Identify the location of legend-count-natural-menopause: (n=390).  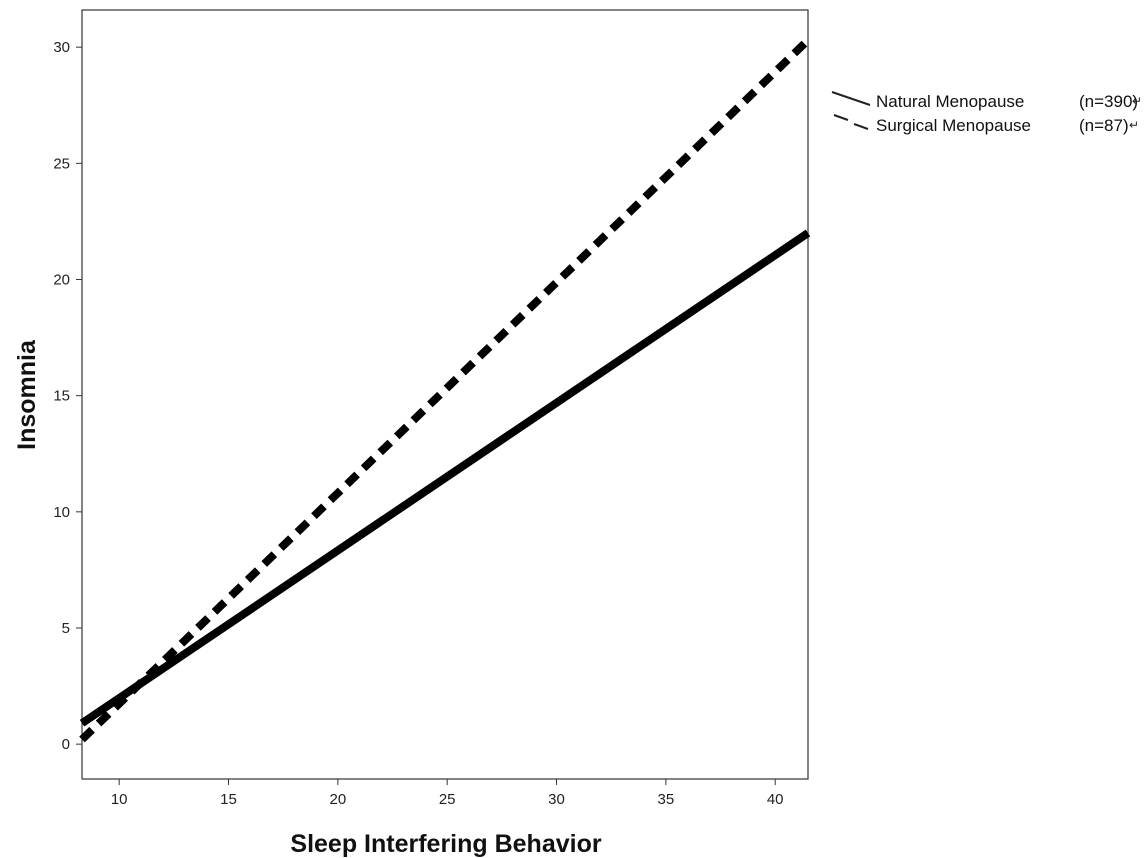
(1108, 101).